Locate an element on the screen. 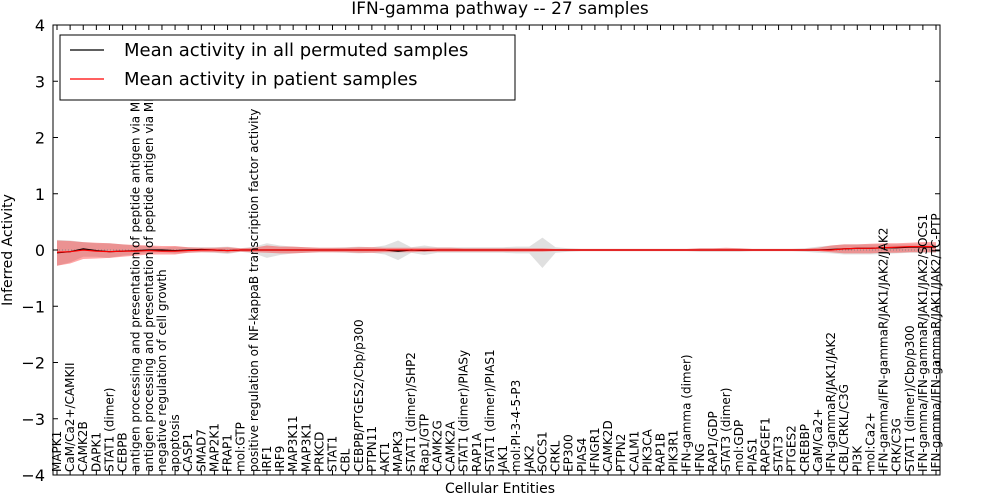 The width and height of the screenshot is (1000, 500). x-tick-label: CAMK2B is located at coordinates (83, 446).